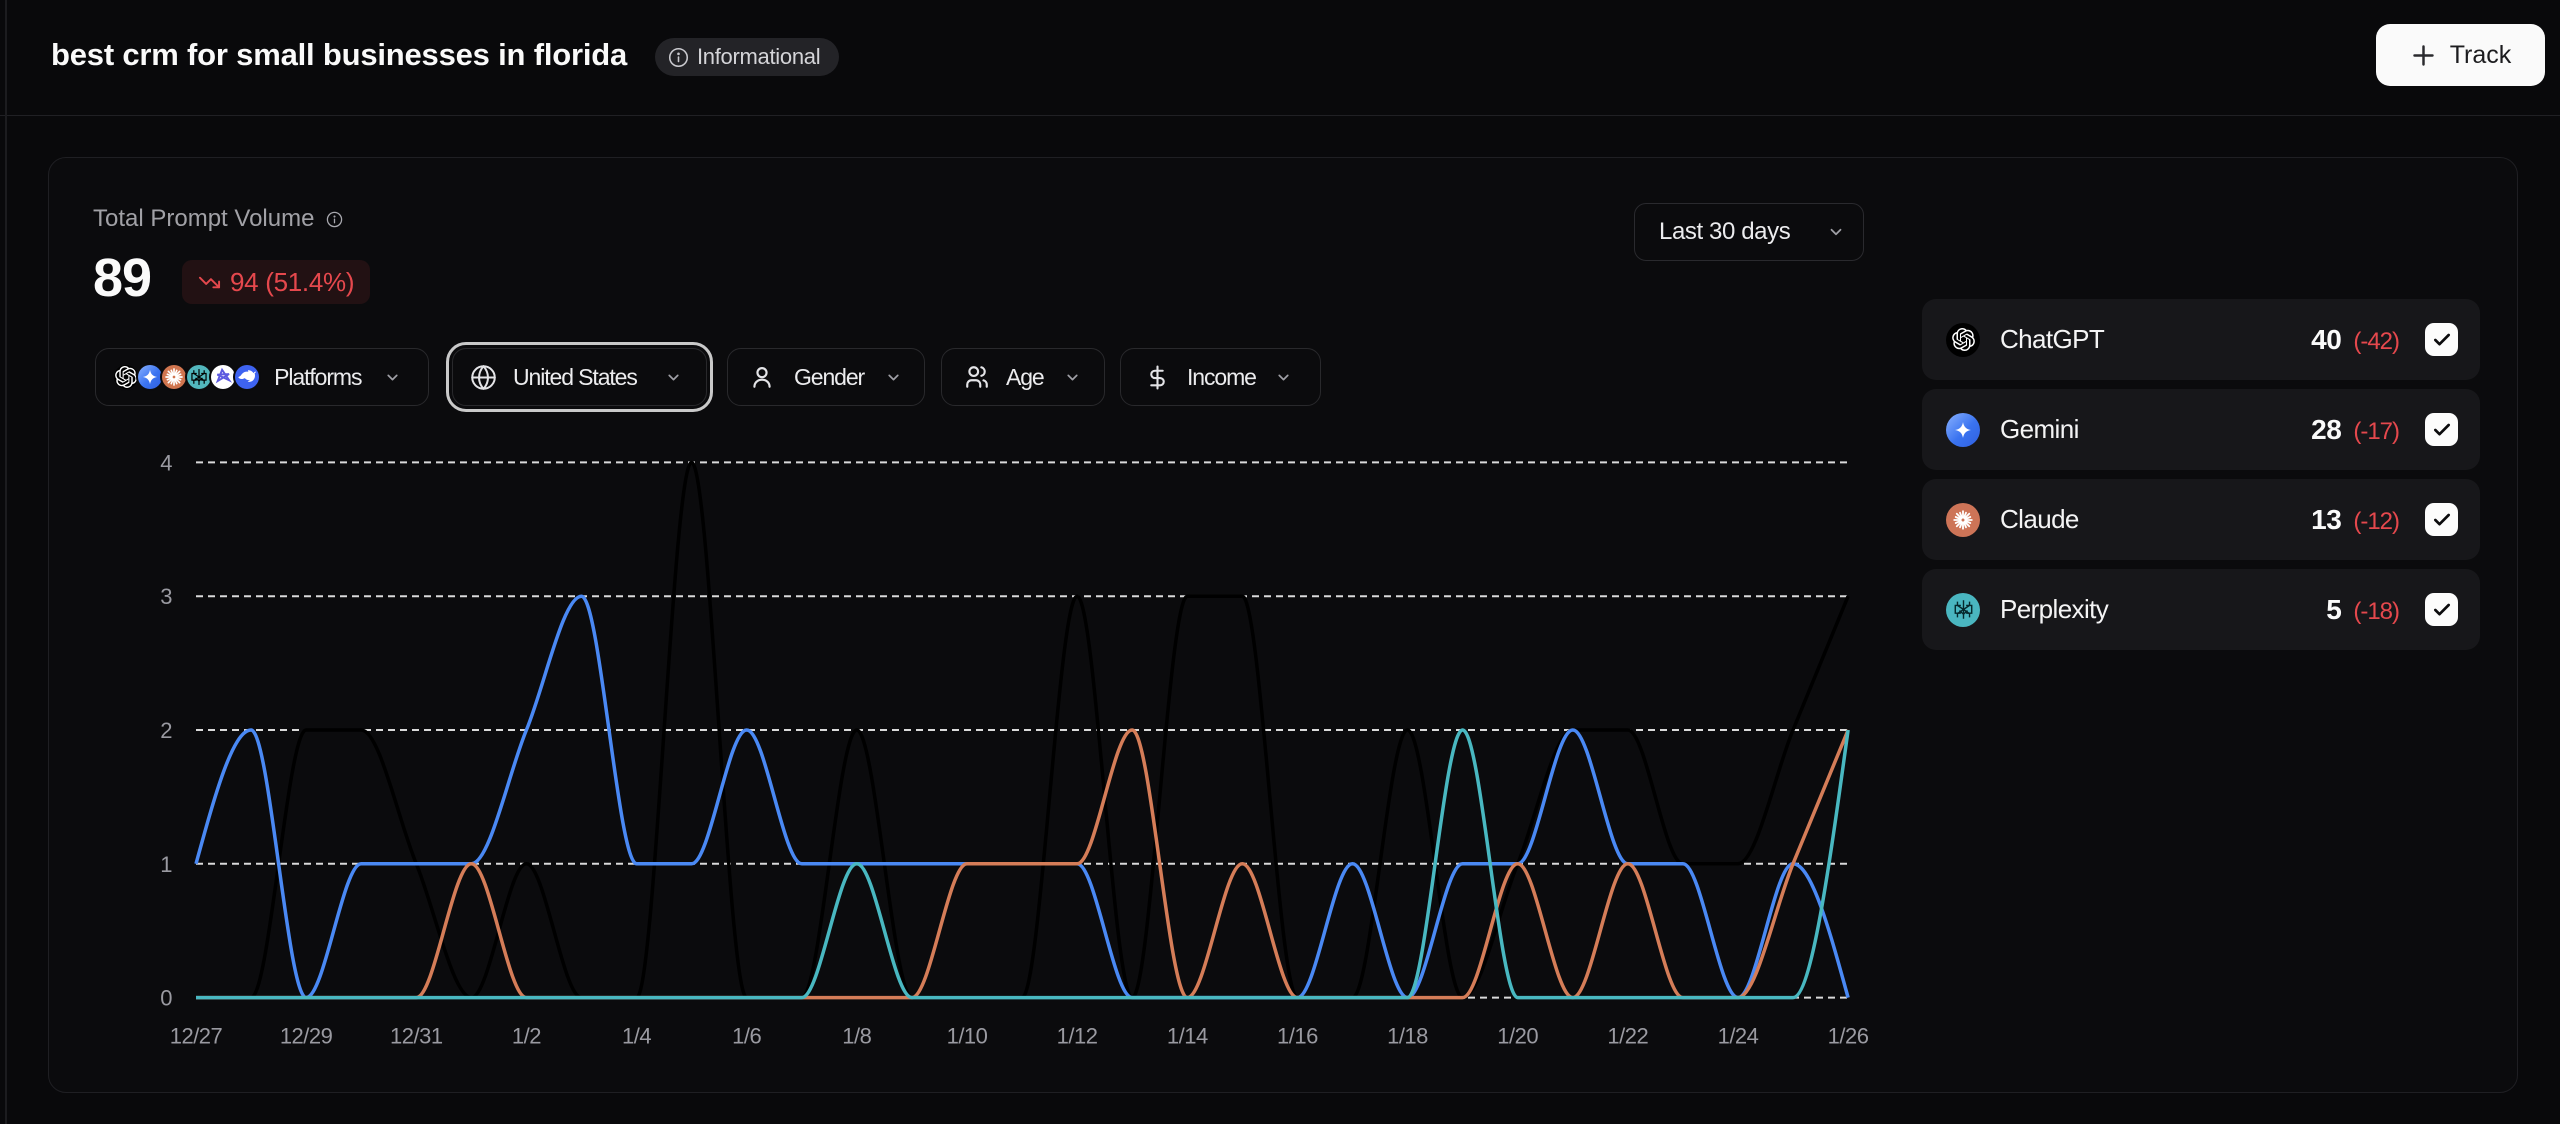 The width and height of the screenshot is (2560, 1124). Describe the element at coordinates (856, 1036) in the screenshot. I see `svg-text: 1/8` at that location.